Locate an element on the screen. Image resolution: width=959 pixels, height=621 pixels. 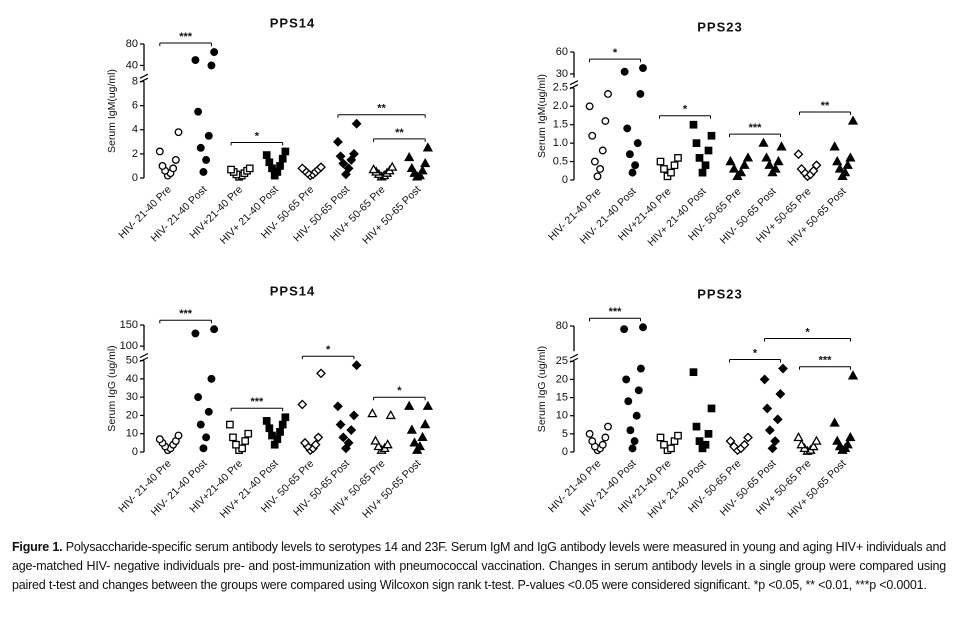
y-tick-label: 20 is located at coordinates (562, 379).